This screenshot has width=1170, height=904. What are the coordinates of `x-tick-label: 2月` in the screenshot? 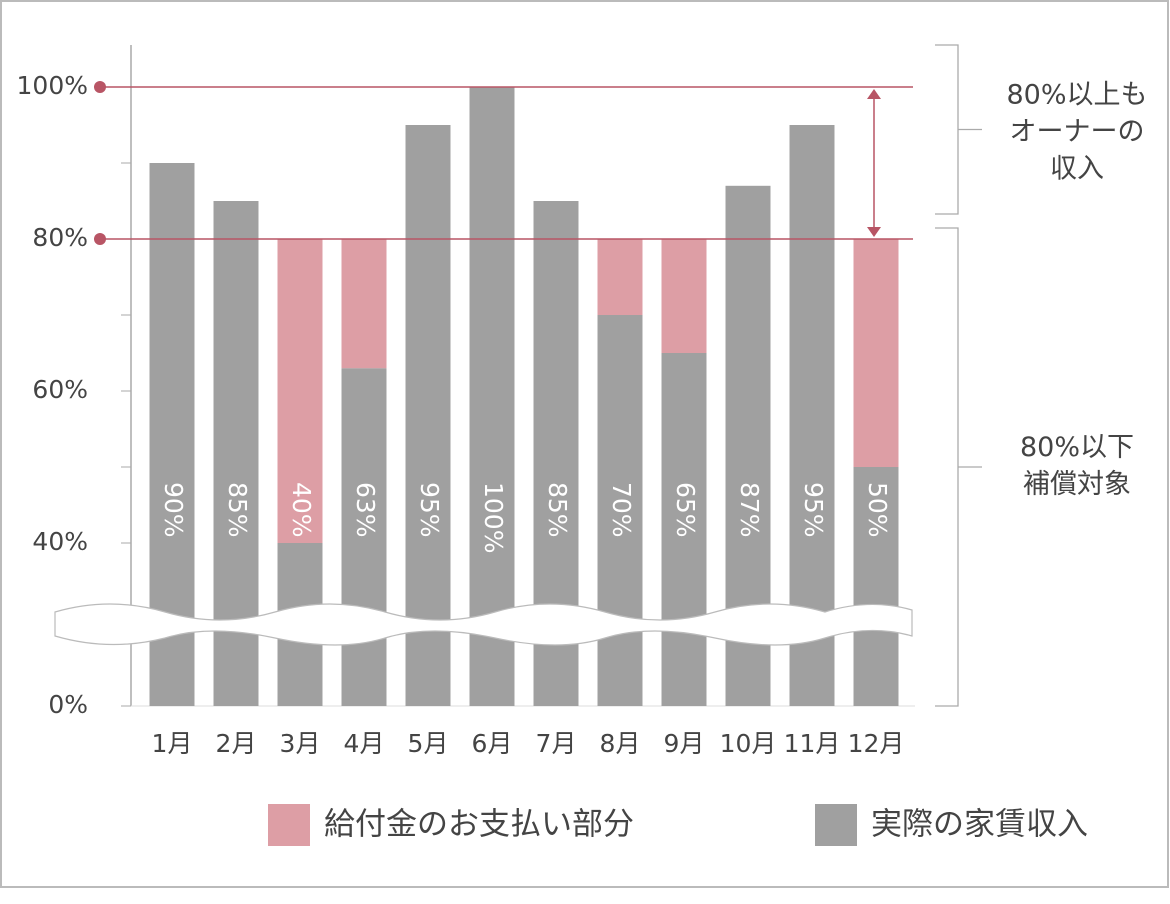 It's located at (236, 743).